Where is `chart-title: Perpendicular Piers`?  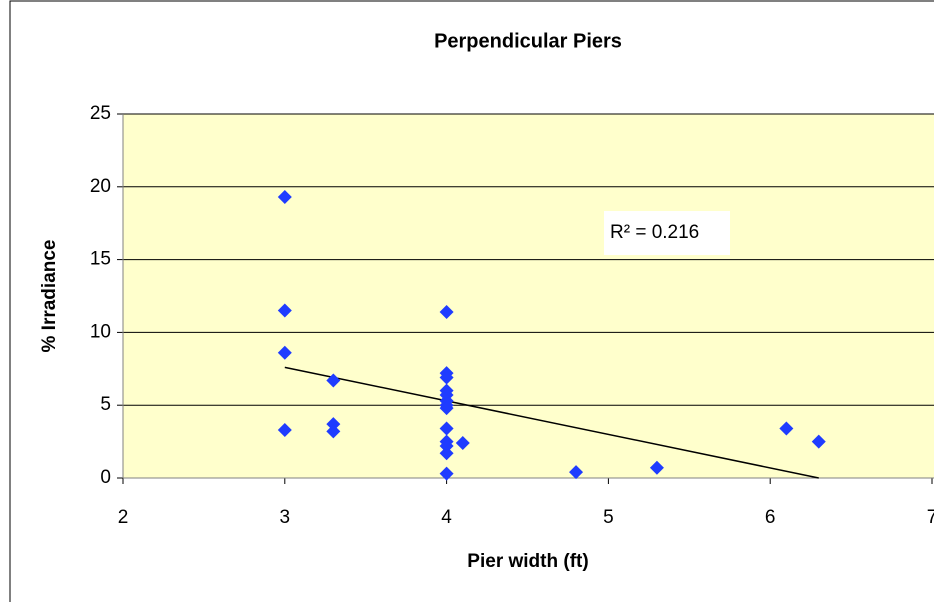
chart-title: Perpendicular Piers is located at coordinates (528, 41).